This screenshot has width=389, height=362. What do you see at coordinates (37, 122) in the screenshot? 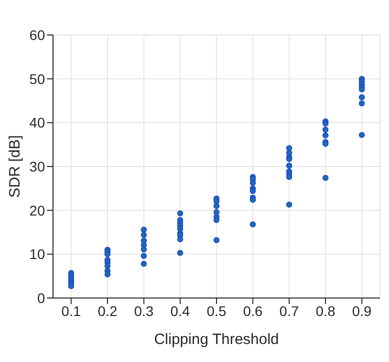
I see `y-tick-label: 40` at bounding box center [37, 122].